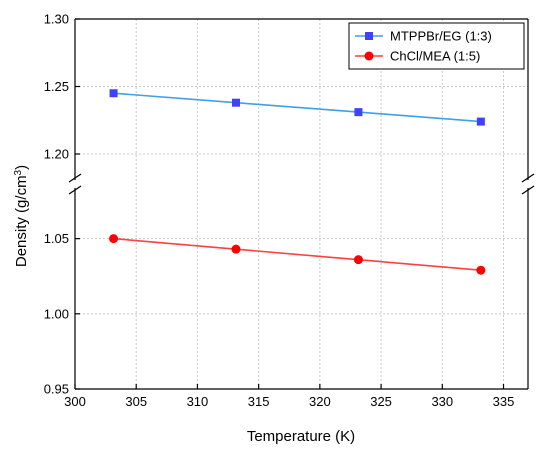 This screenshot has width=550, height=453. I want to click on legend-marker-circle, so click(369, 56).